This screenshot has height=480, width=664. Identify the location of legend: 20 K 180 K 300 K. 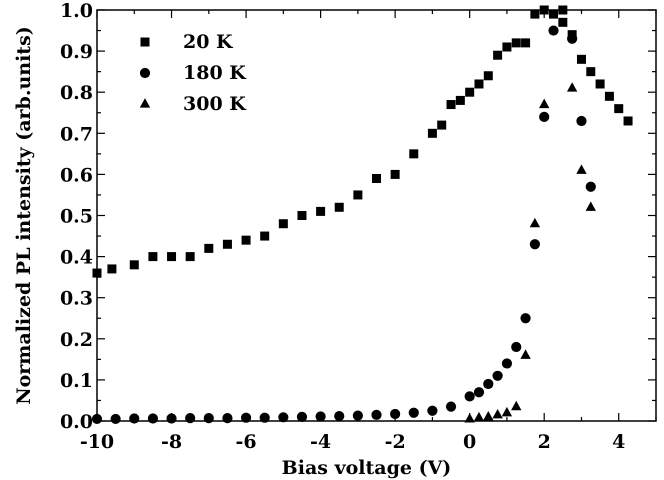
(193, 73).